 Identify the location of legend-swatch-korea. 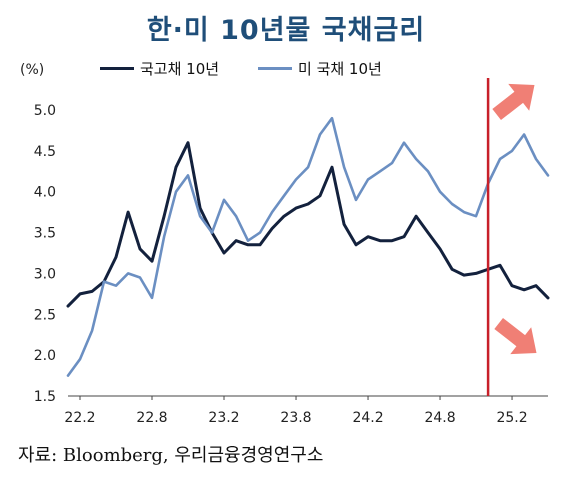
(117, 68).